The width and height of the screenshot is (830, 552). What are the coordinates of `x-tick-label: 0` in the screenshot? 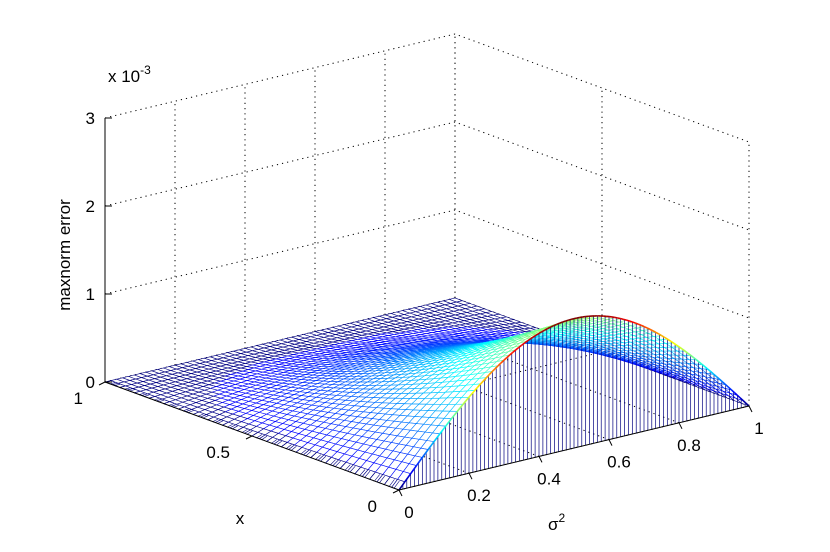 It's located at (372, 506).